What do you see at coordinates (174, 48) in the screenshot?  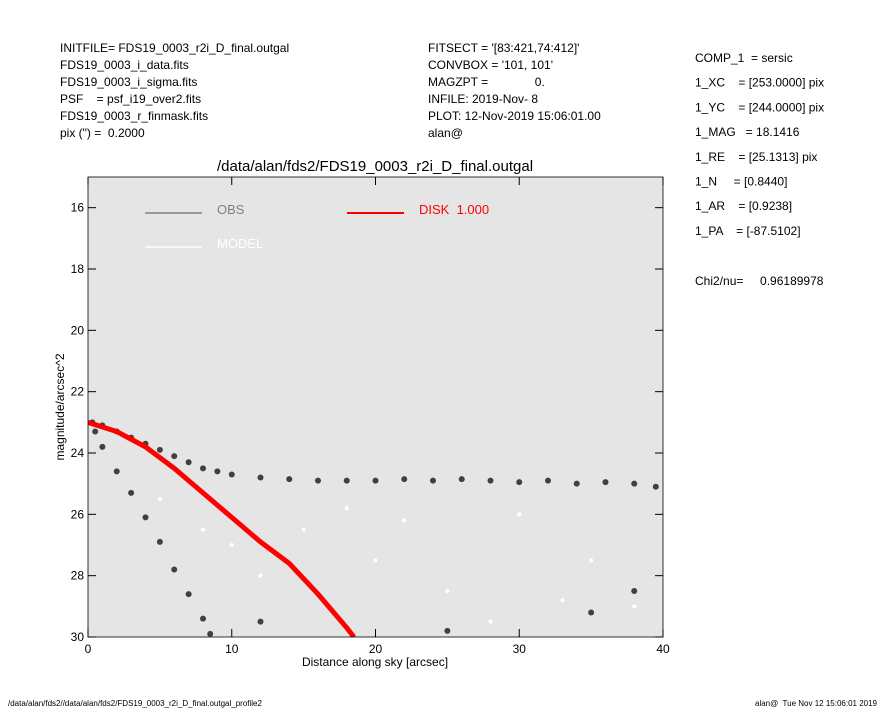 I see `header-line: INITFILE= FDS19_0003_r2i_D_final.outgal` at bounding box center [174, 48].